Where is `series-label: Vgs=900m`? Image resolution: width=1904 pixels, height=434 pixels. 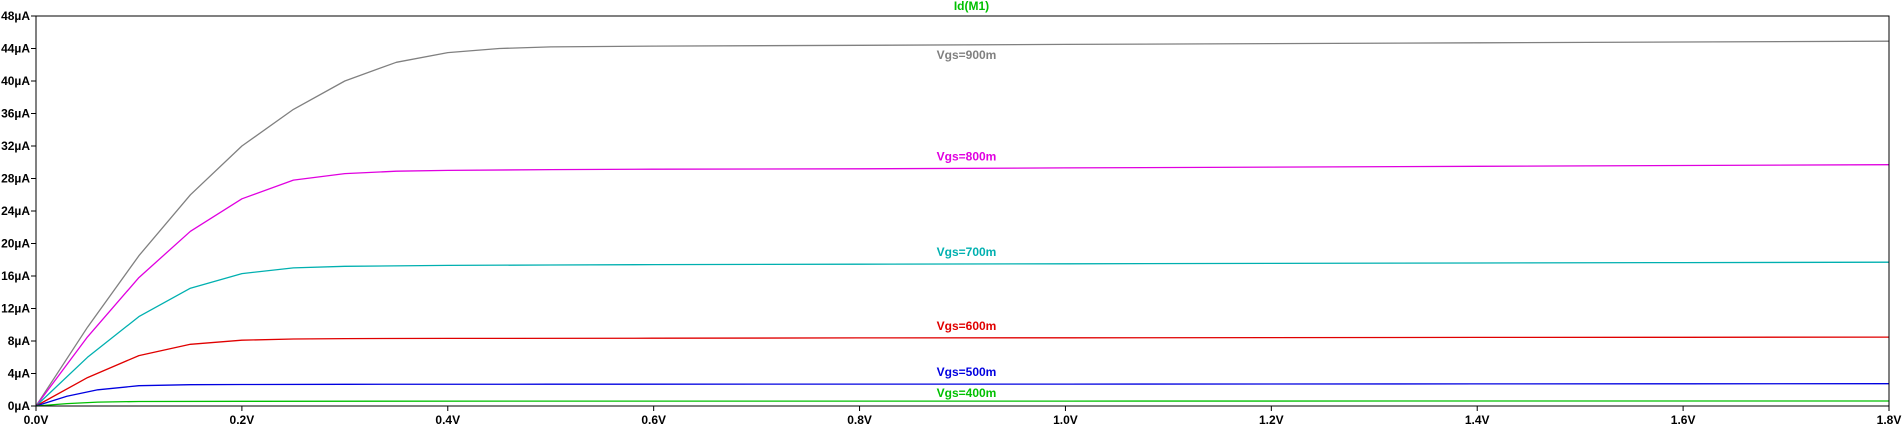
series-label: Vgs=900m is located at coordinates (967, 55).